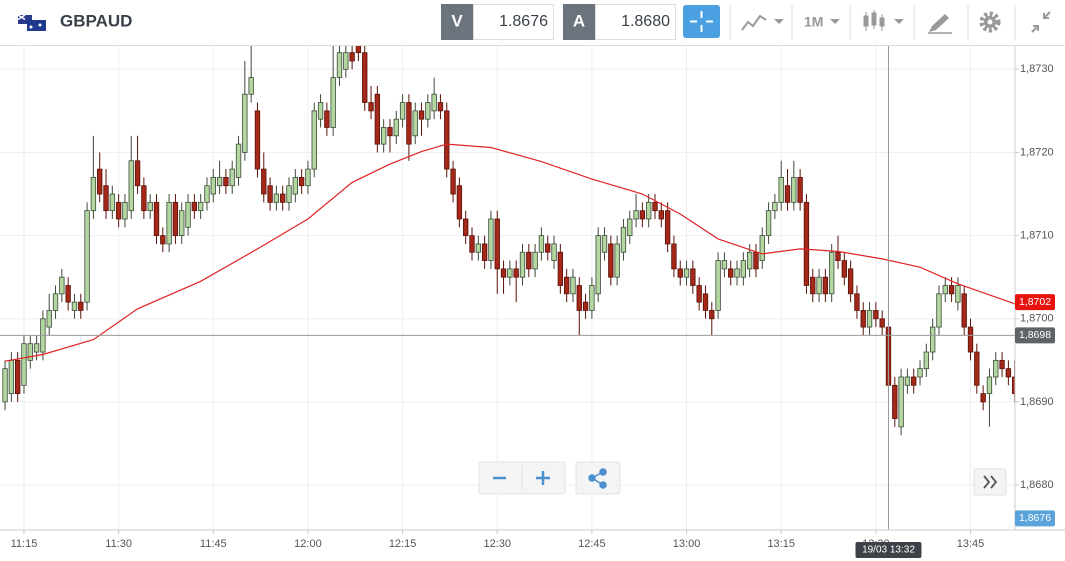 This screenshot has height=561, width=1065. I want to click on compress-icon, so click(1041, 22).